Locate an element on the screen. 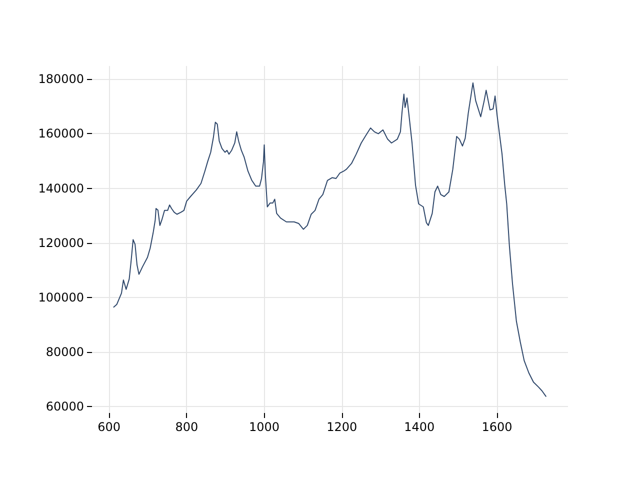 This screenshot has width=640, height=480. y-tick-label: 160000 is located at coordinates (61, 133).